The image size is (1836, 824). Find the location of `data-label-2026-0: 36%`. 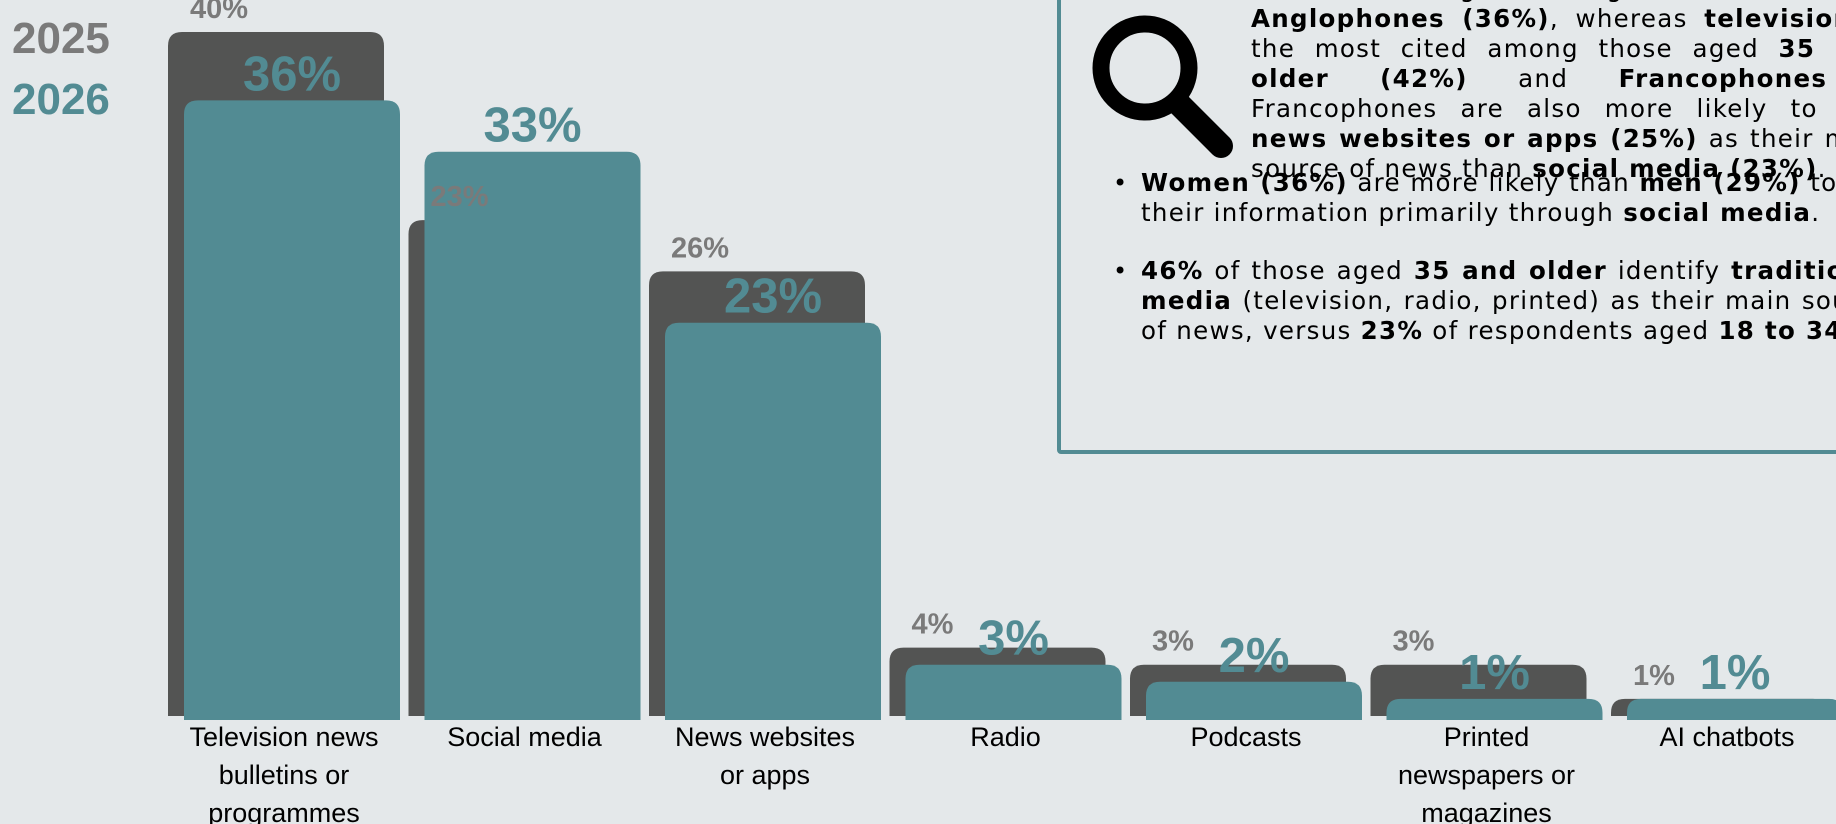

data-label-2026-0: 36% is located at coordinates (292, 74).